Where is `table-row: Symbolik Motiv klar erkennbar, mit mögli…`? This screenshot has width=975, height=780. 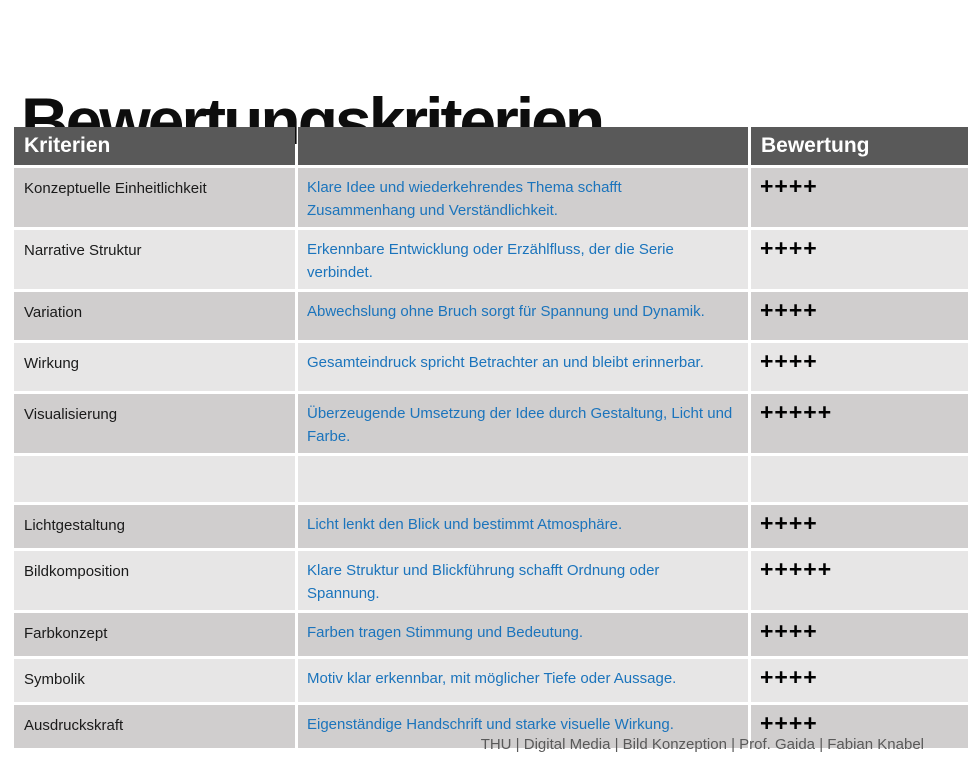
table-row: Symbolik Motiv klar erkennbar, mit mögli… is located at coordinates (491, 680).